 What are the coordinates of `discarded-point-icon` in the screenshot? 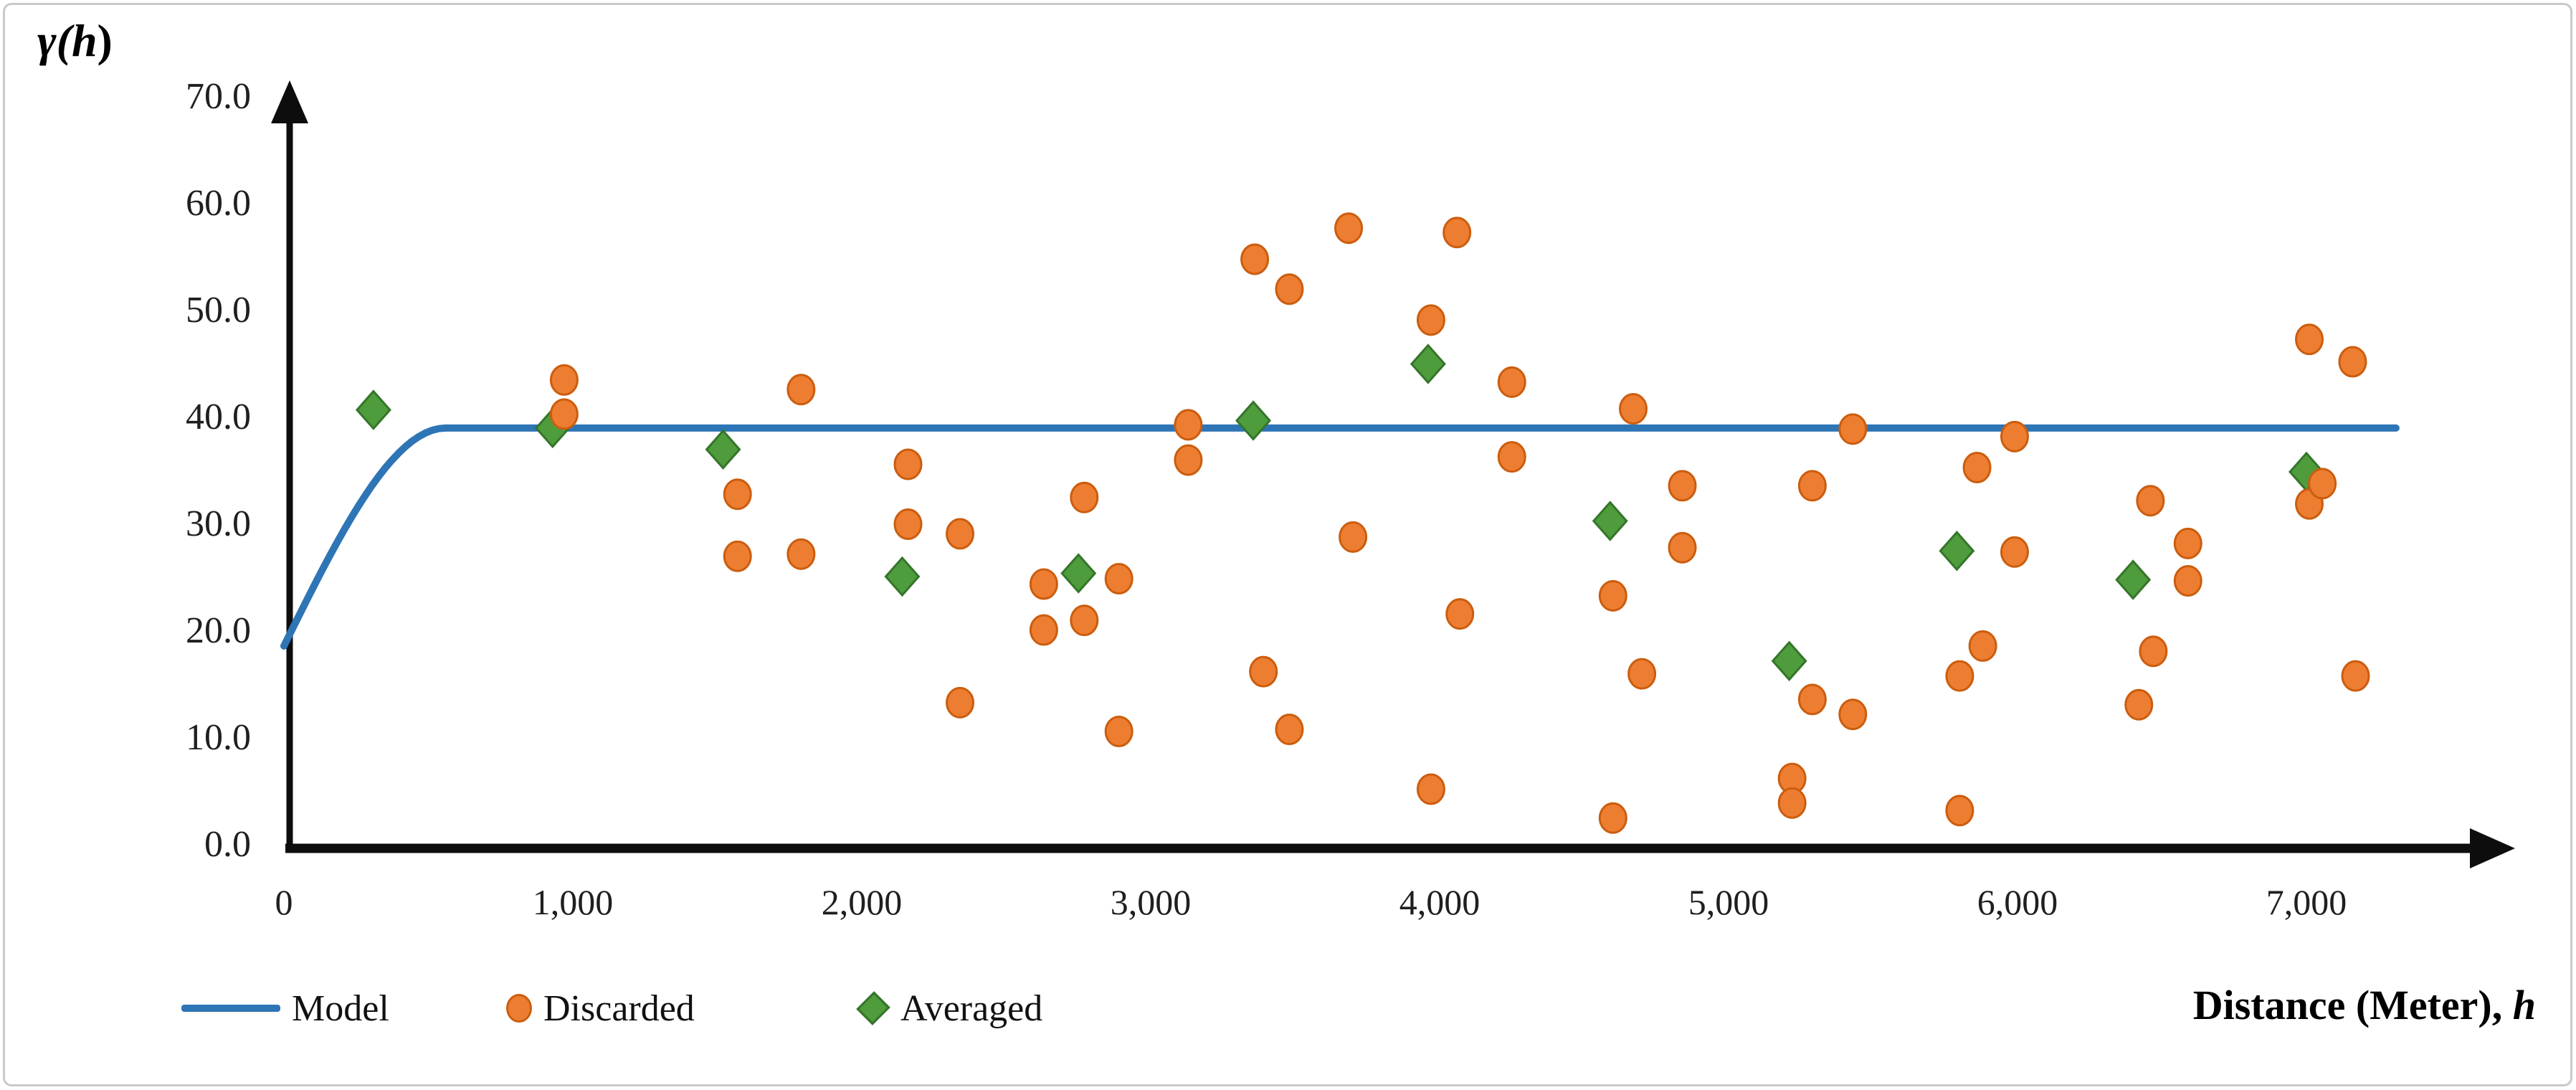 It's located at (519, 1008).